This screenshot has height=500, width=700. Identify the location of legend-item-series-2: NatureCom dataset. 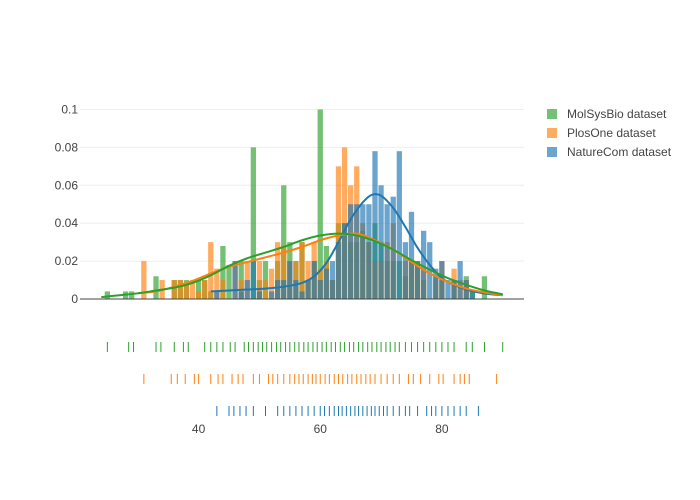
(609, 152).